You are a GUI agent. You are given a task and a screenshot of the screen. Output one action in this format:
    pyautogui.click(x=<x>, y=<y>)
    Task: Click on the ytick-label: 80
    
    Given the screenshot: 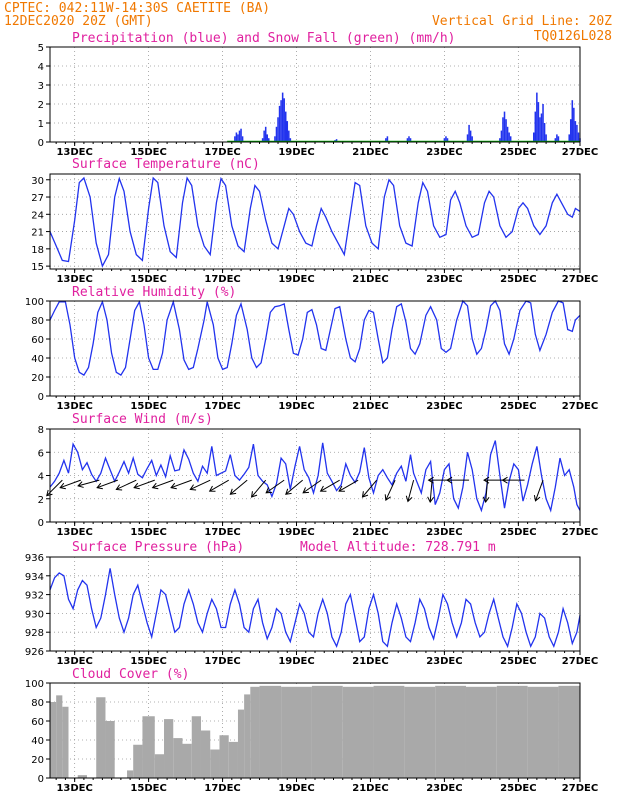 What is the action you would take?
    pyautogui.click(x=37, y=703)
    